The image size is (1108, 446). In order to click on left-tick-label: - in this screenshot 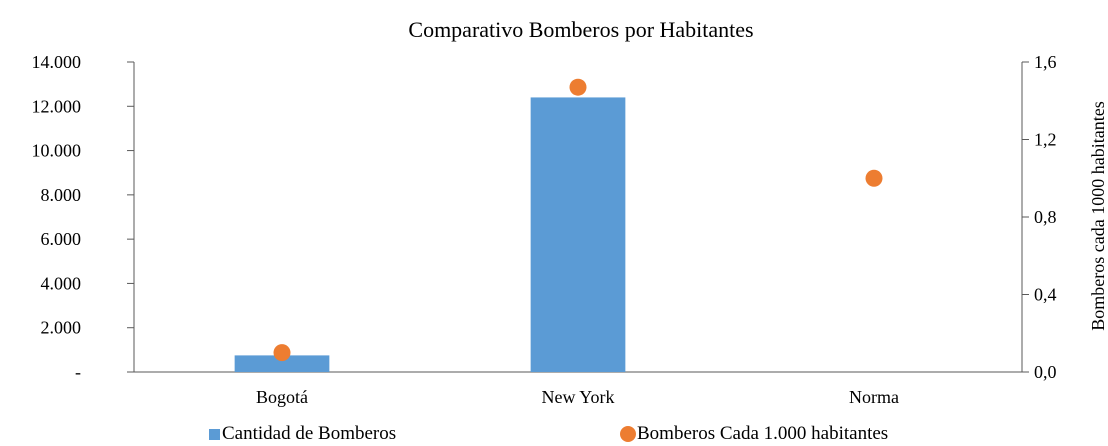, I will do `click(78, 372)`.